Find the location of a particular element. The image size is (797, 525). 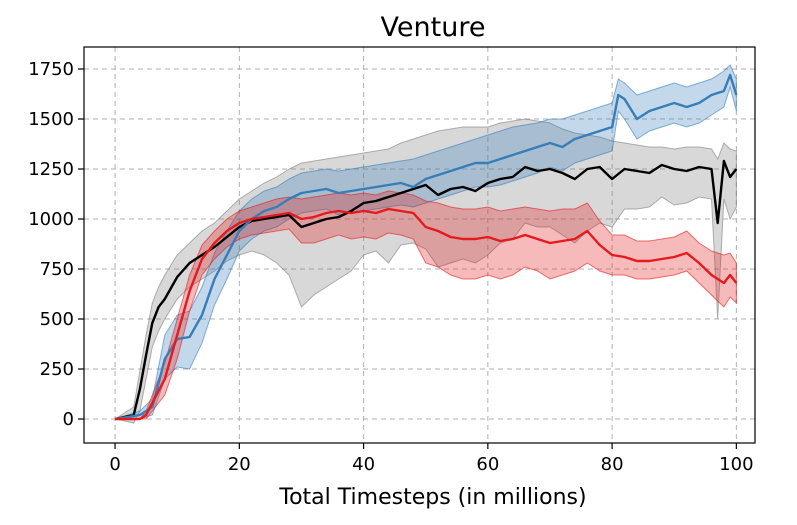

x-tick-label: 100 is located at coordinates (736, 464).